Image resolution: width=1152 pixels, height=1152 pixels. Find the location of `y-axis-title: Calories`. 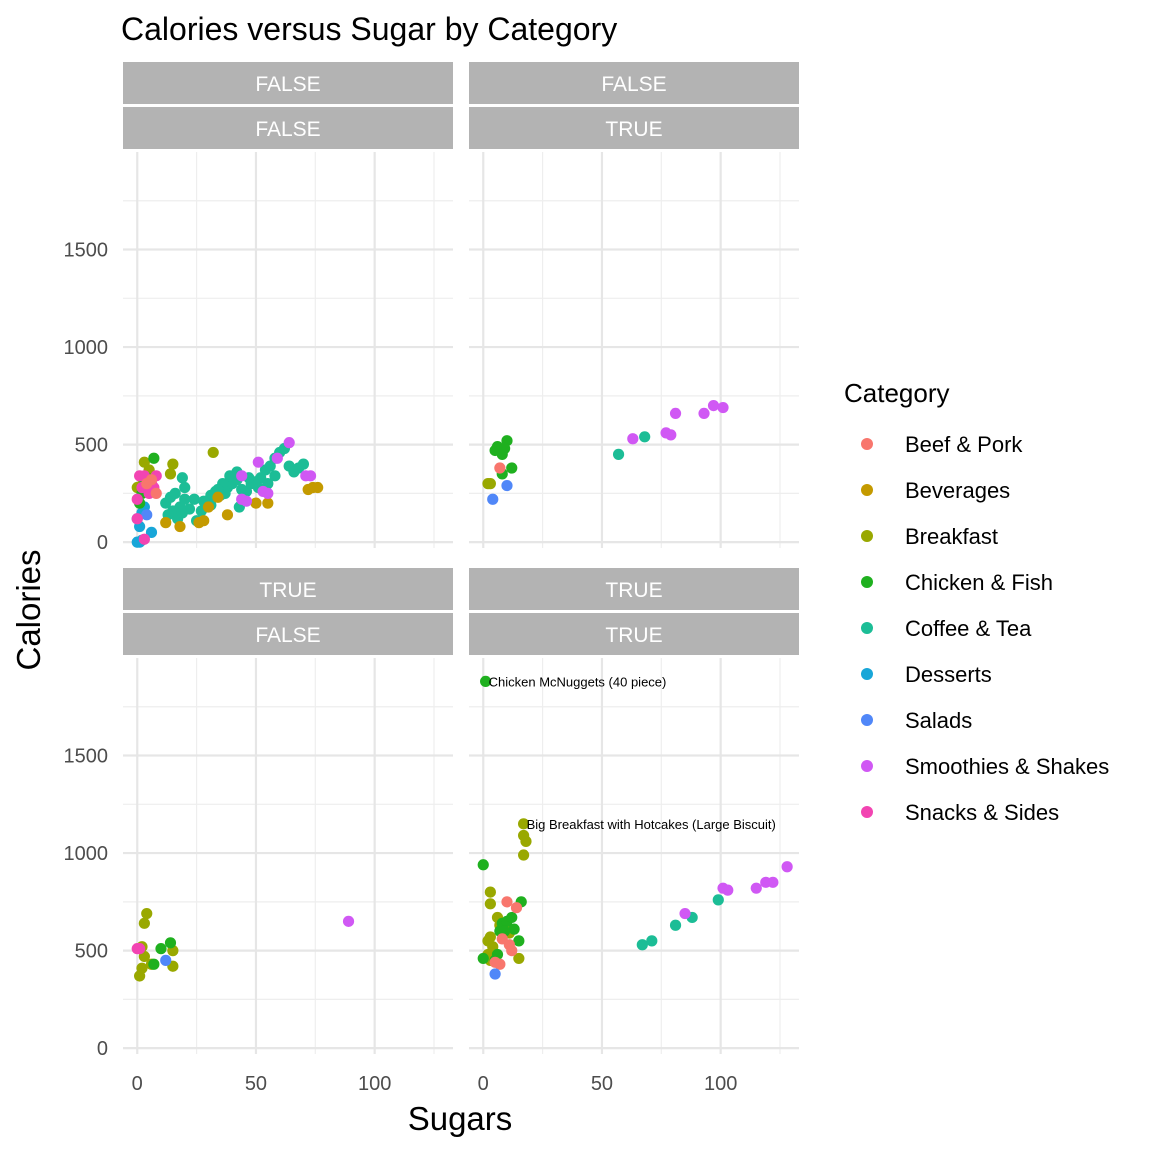

y-axis-title: Calories is located at coordinates (28, 609).